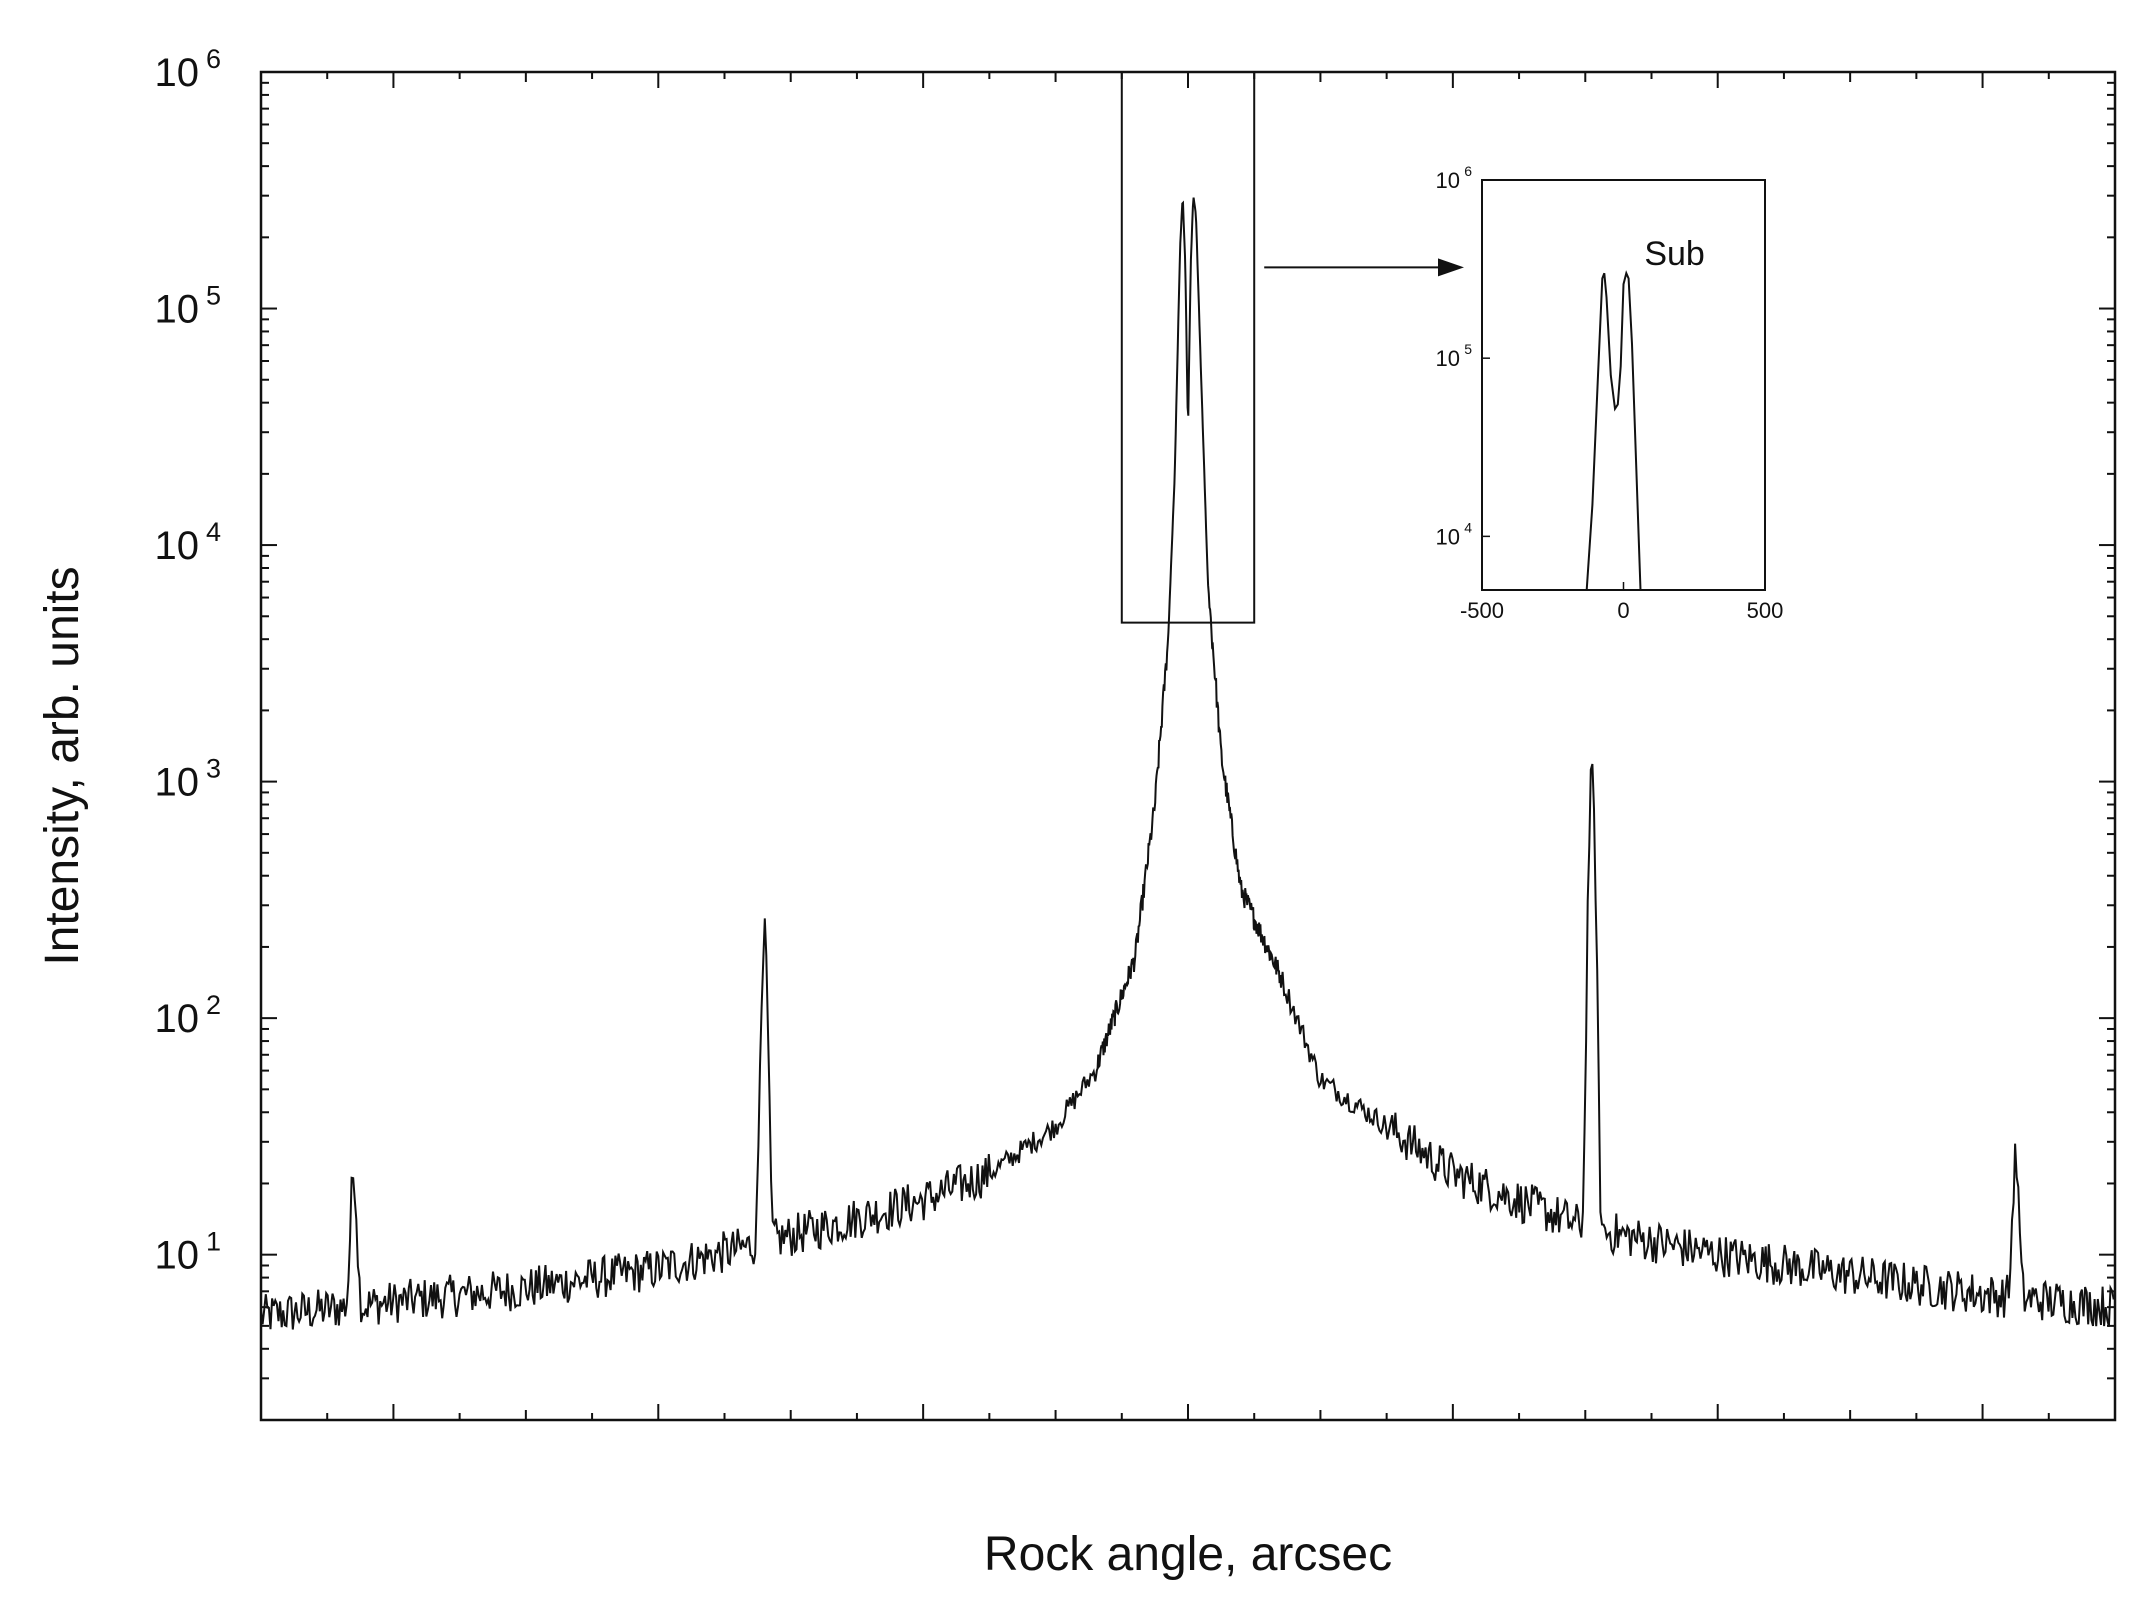 The width and height of the screenshot is (2142, 1604). Describe the element at coordinates (1188, 347) in the screenshot. I see `zoom-region-box` at that location.